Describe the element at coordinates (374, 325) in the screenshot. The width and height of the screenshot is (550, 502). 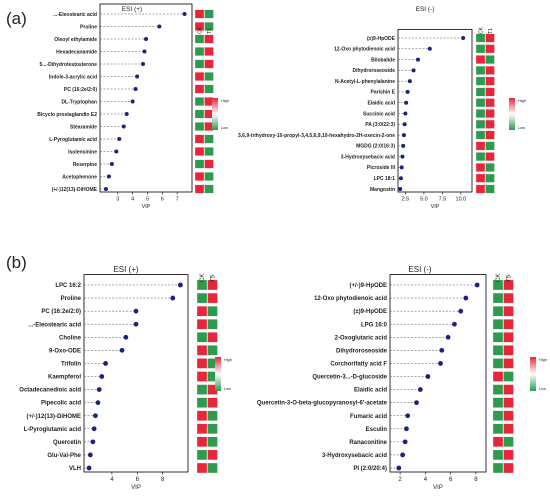
I see `row-label: LPG 16:0` at that location.